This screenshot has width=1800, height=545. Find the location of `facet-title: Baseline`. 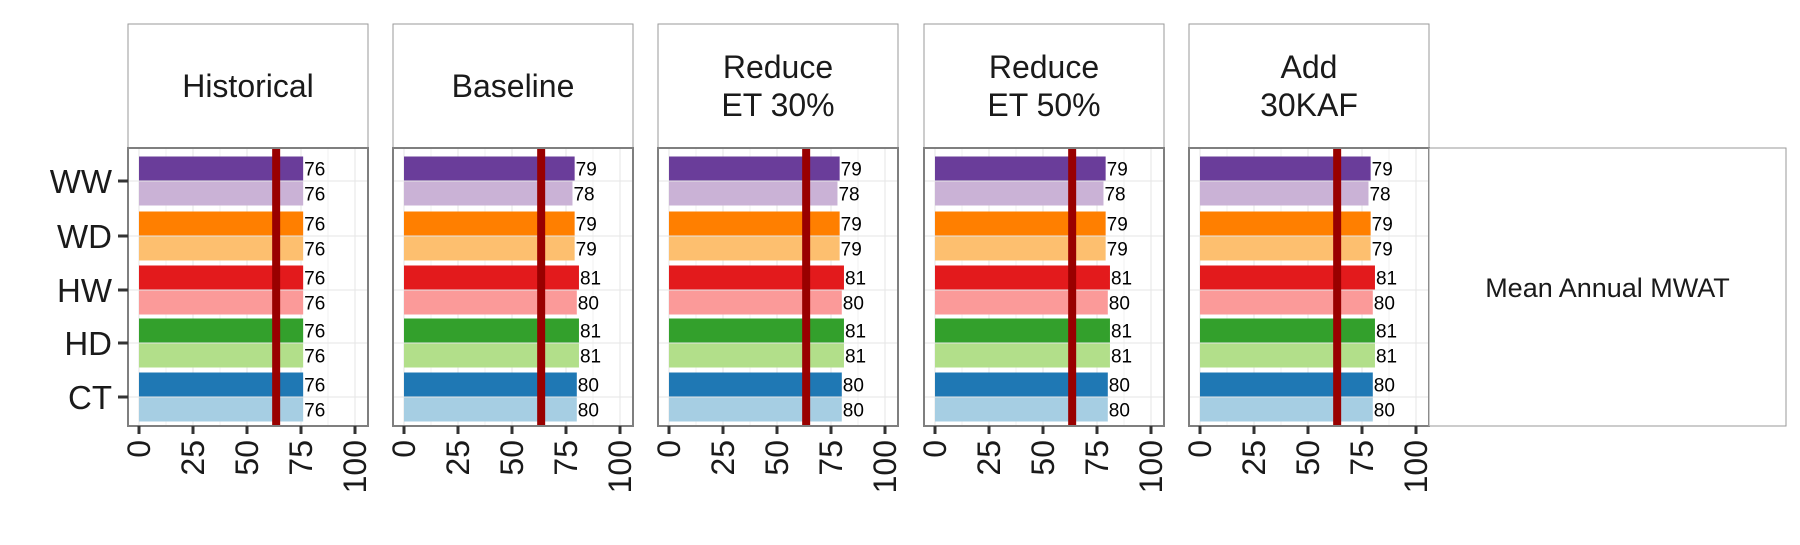

facet-title: Baseline is located at coordinates (513, 86).